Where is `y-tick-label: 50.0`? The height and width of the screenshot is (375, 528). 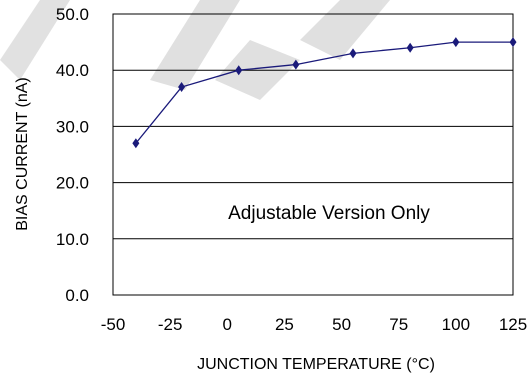
y-tick-label: 50.0 is located at coordinates (72, 14).